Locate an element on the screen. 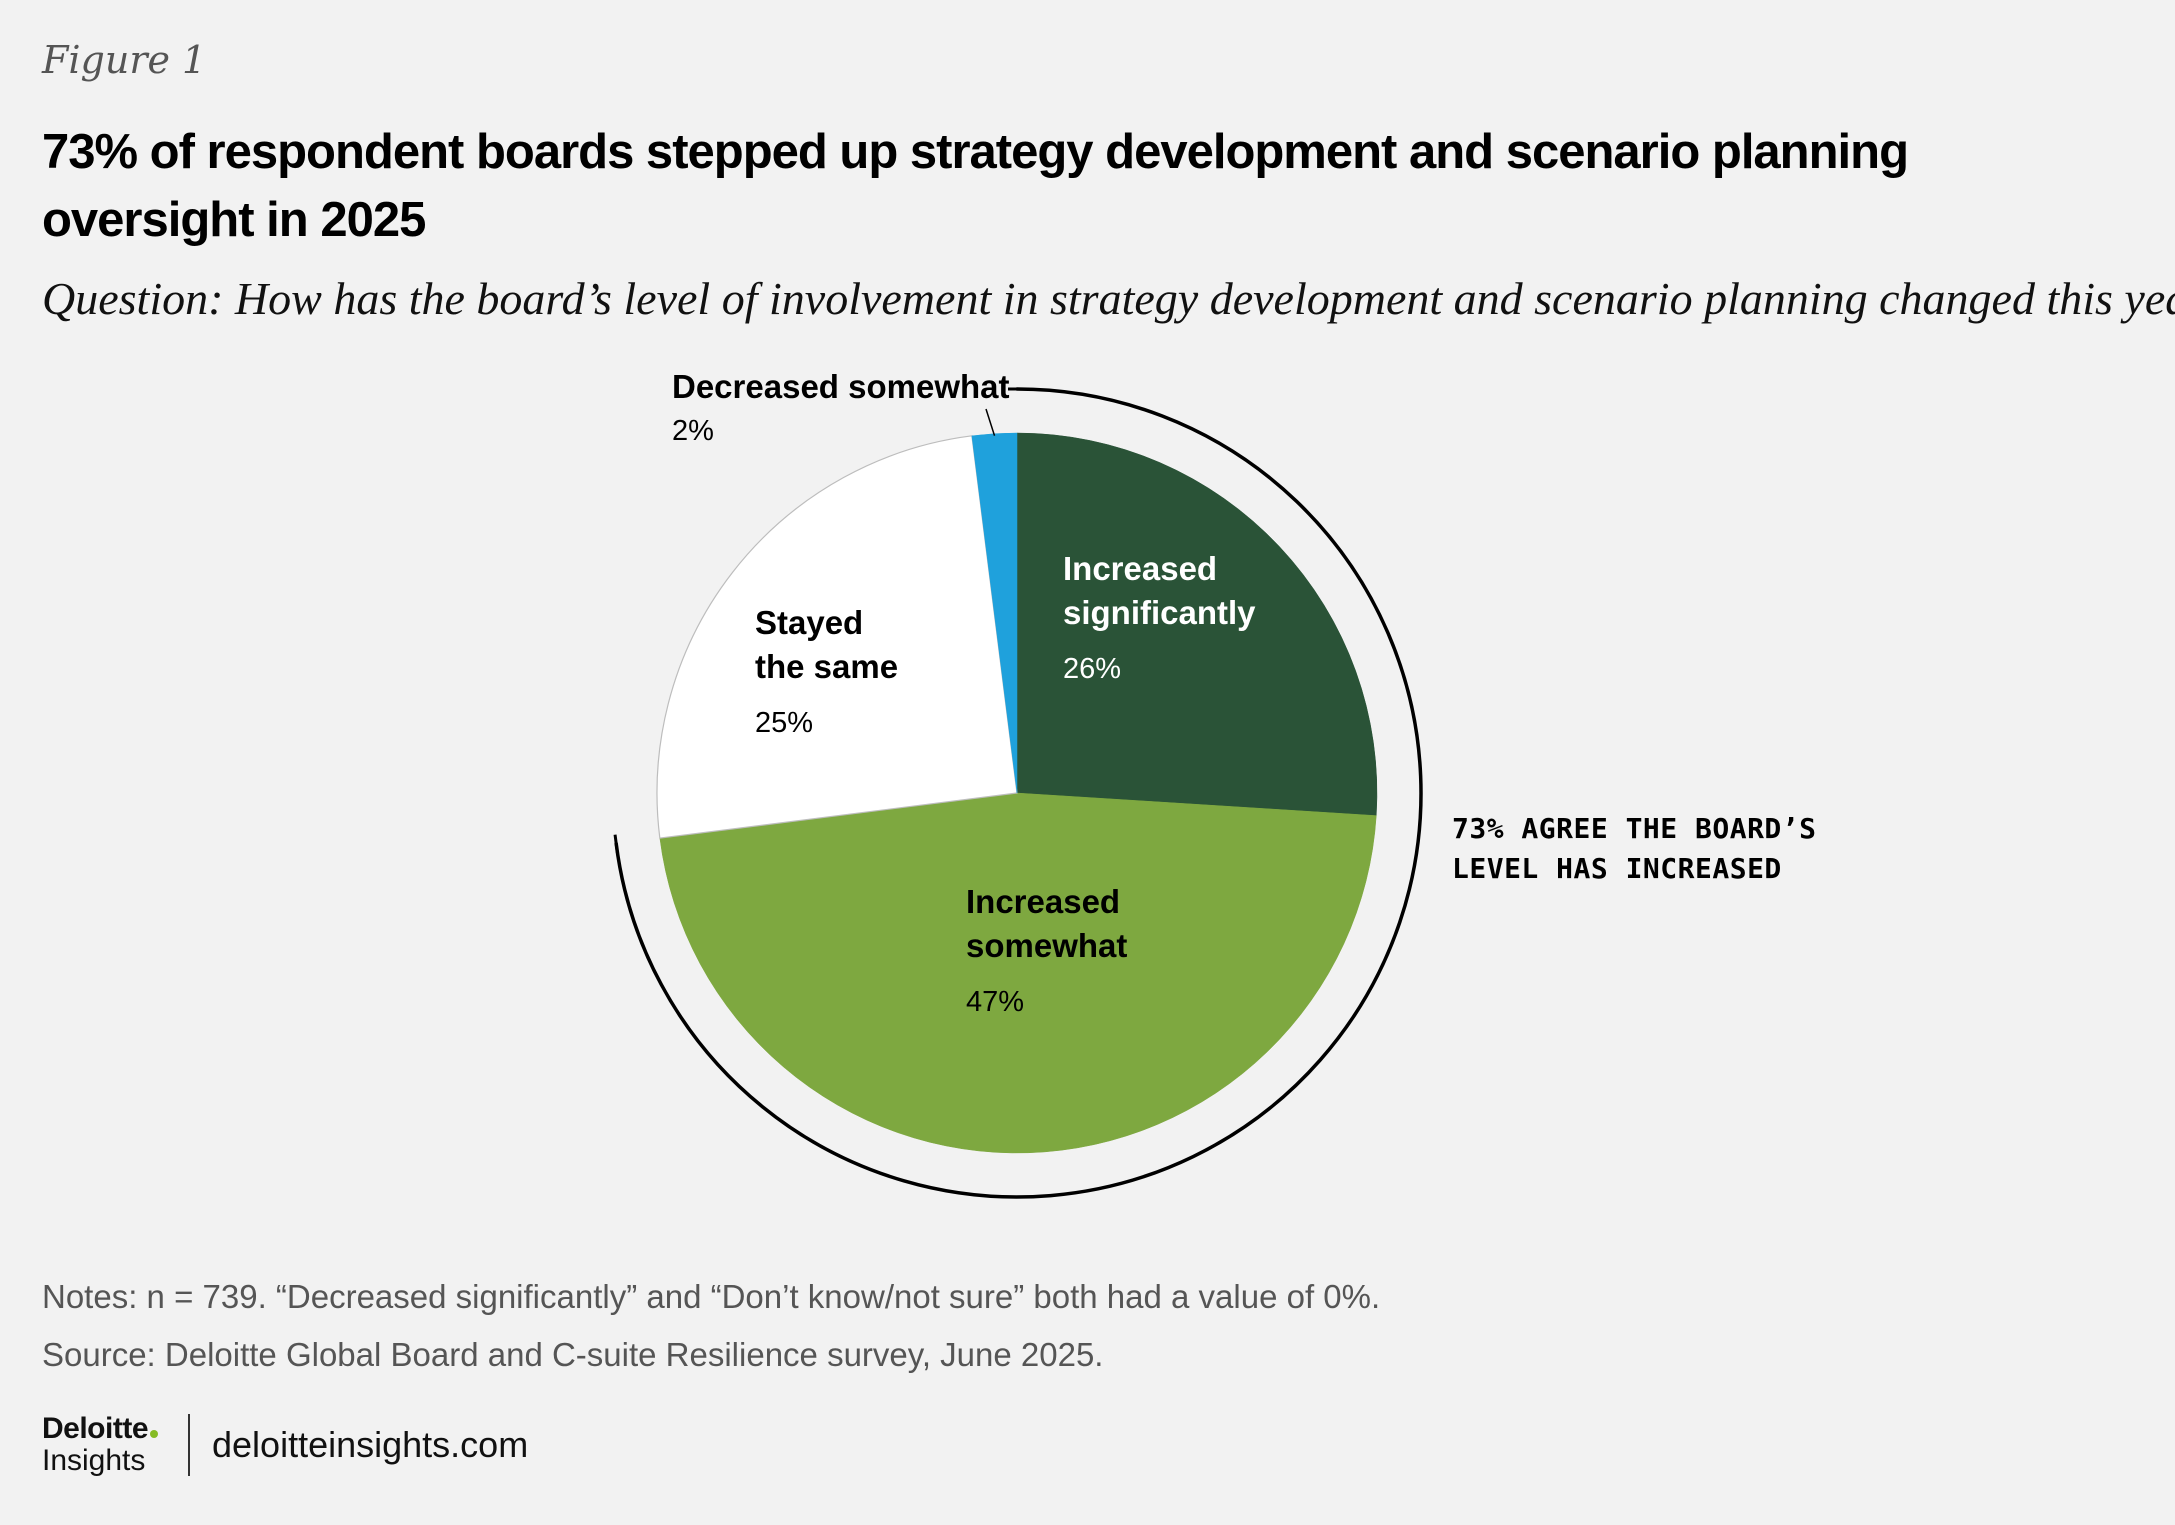 This screenshot has width=2175, height=1525. annotation-text: 73% AGREE THE BOARD’S LEVEL HAS INCREASED is located at coordinates (1634, 848).